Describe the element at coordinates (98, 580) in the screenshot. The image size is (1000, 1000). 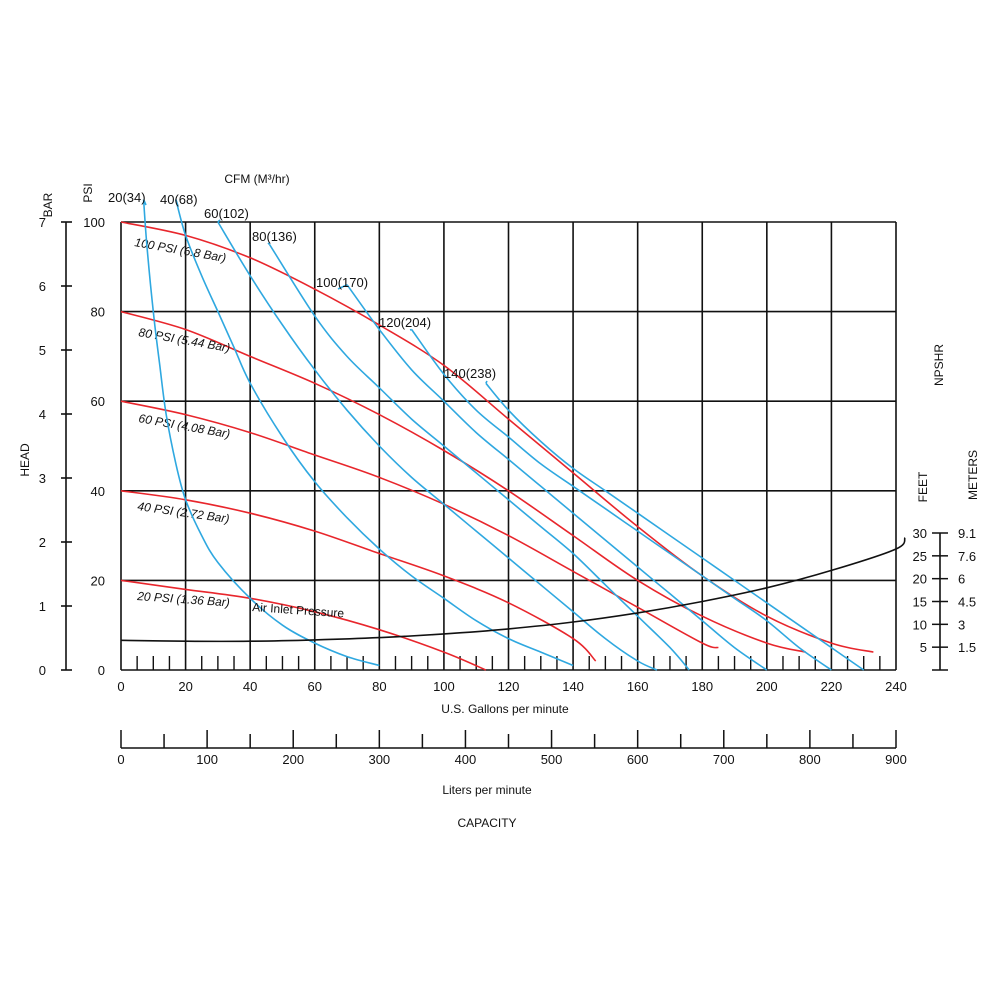
I see `psi-axis-tick-label: 20` at that location.